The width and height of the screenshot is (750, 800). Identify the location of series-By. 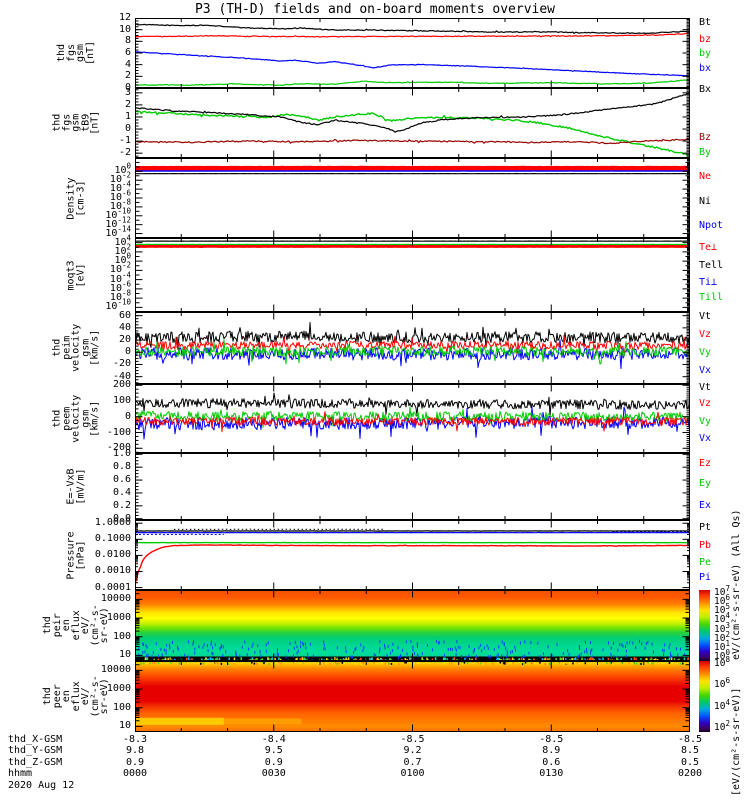
(412, 133).